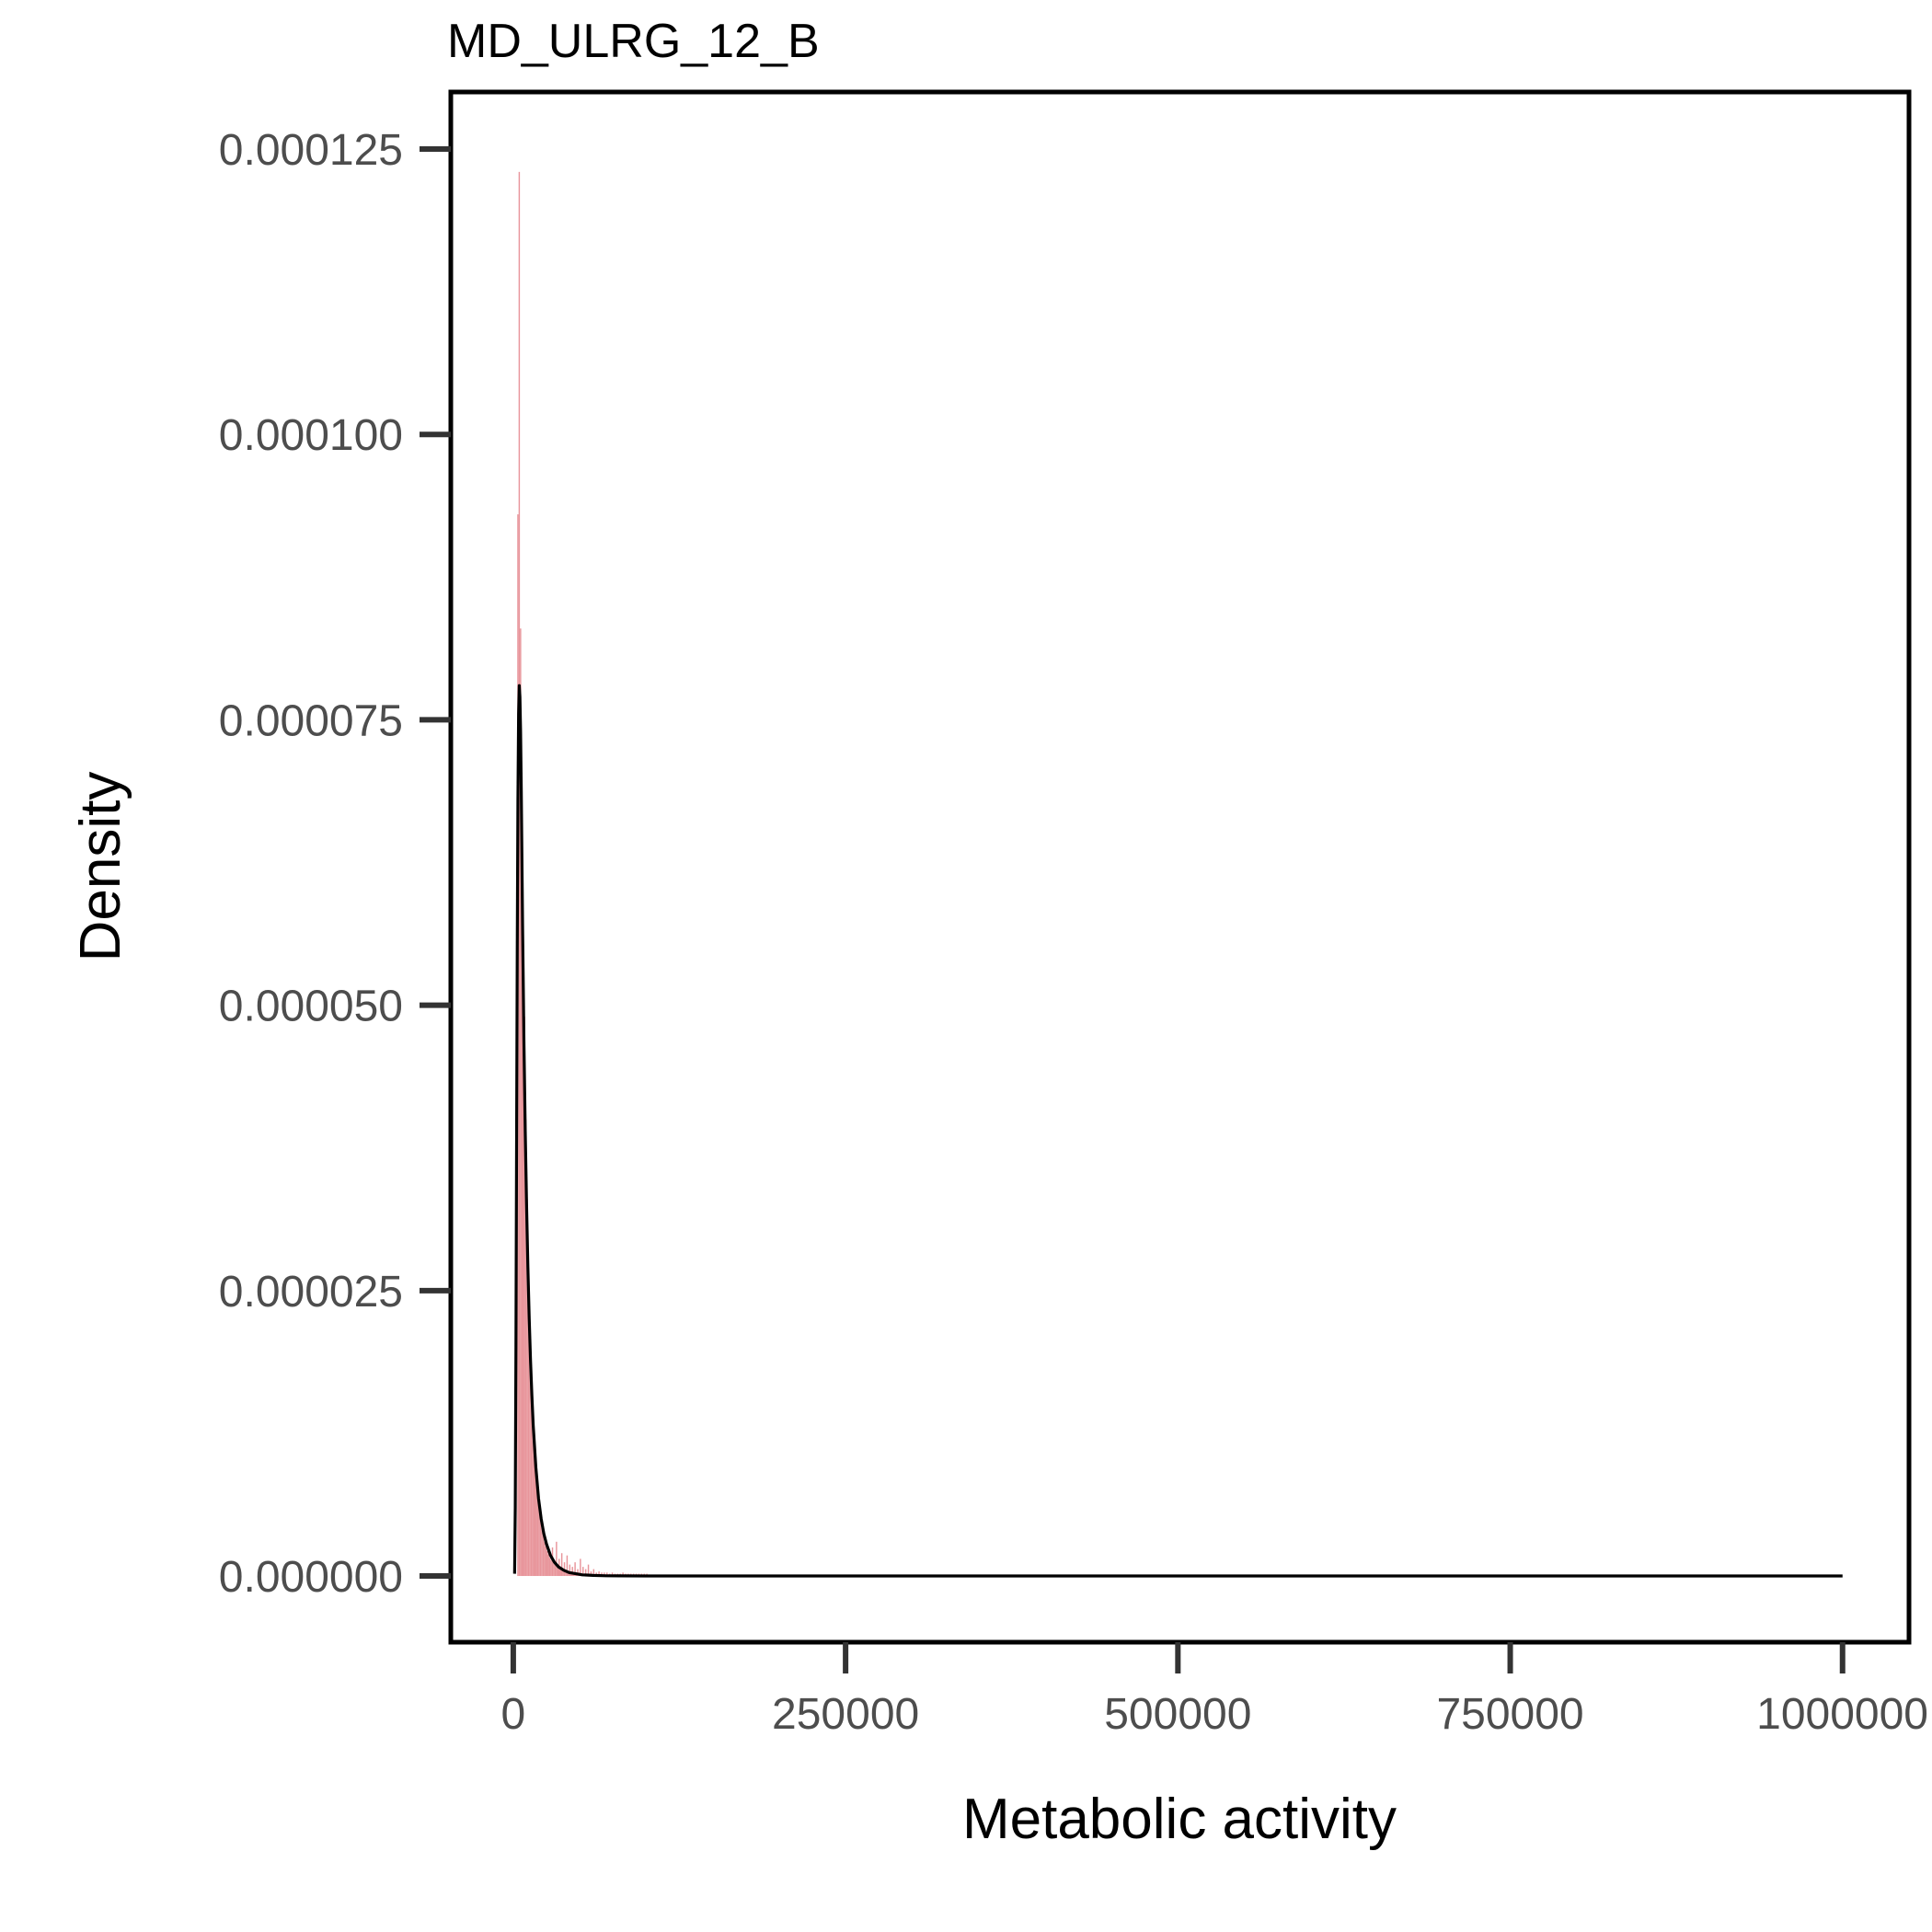 This screenshot has height=1932, width=1932. I want to click on y-axis-label: Density, so click(100, 867).